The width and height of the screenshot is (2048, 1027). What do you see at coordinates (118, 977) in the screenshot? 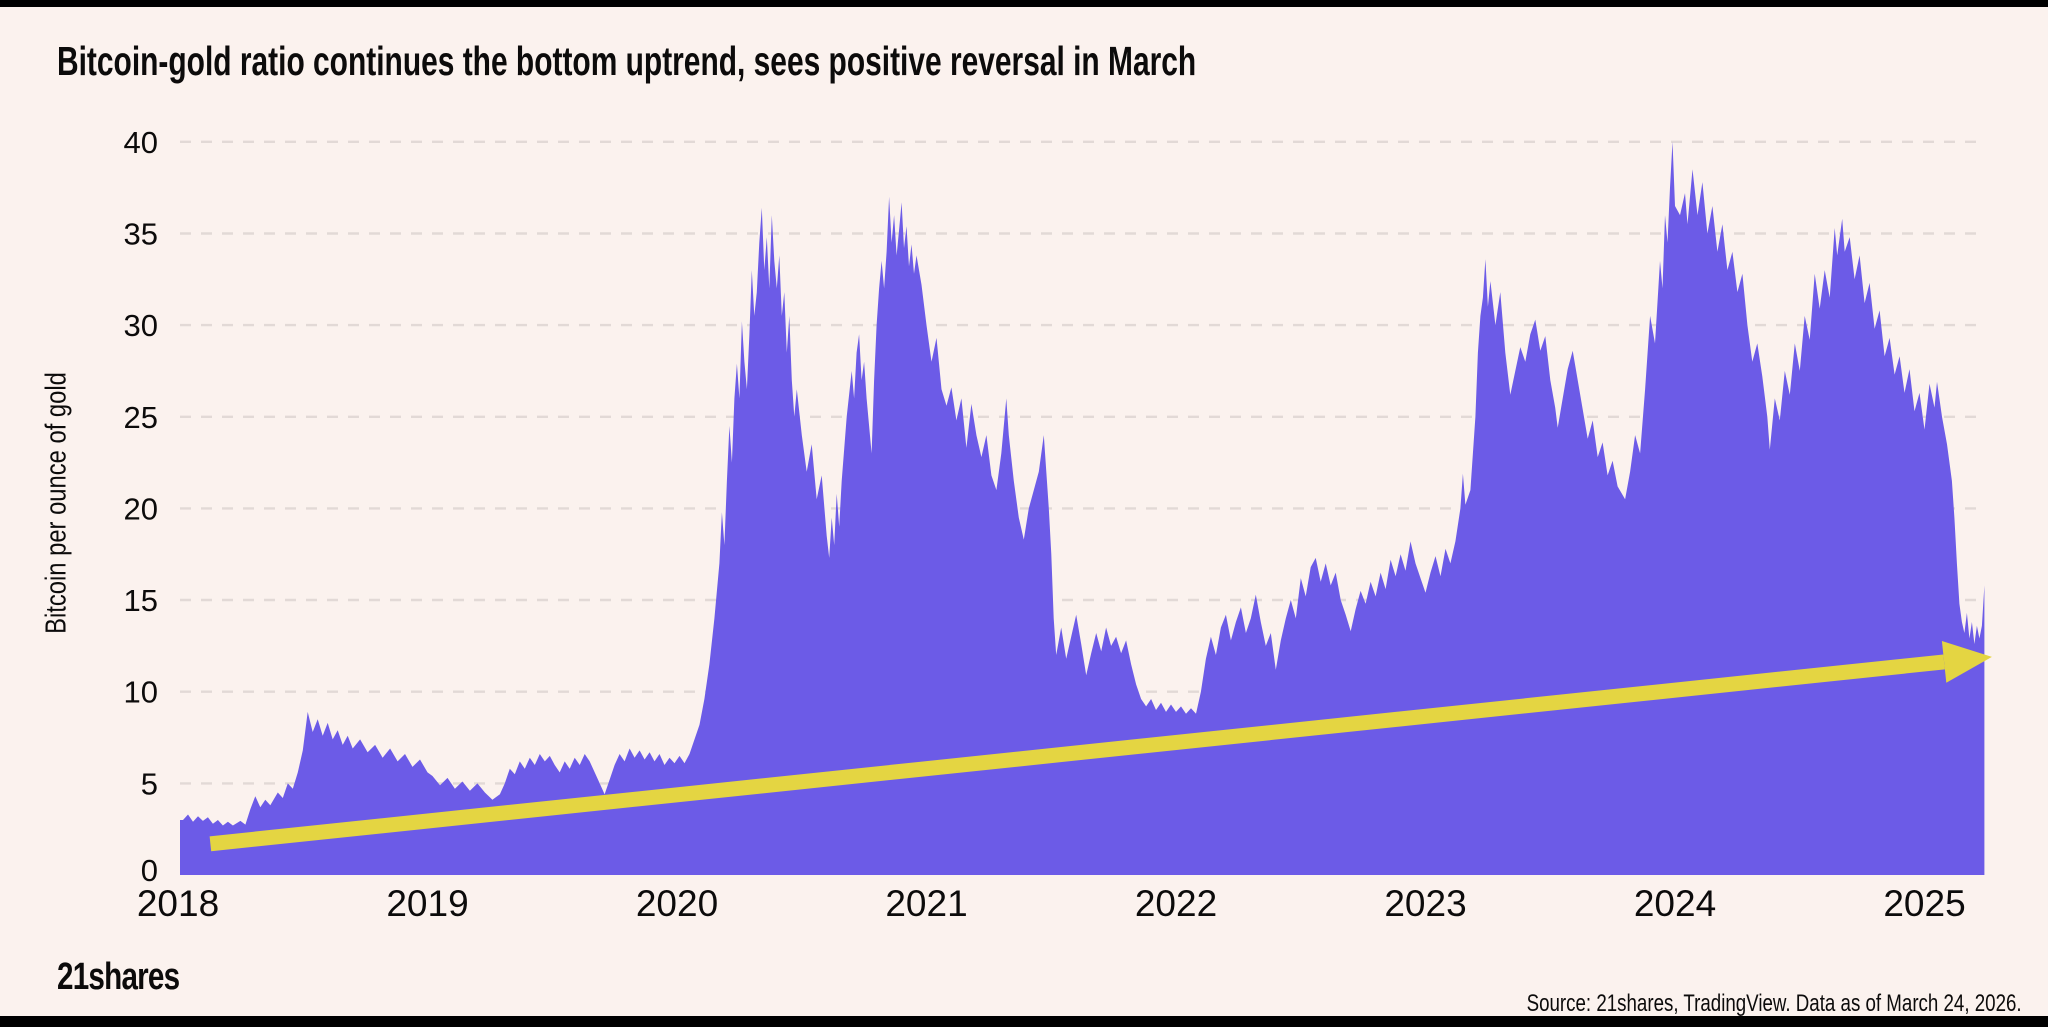
I see `brand-logo: 21shares` at bounding box center [118, 977].